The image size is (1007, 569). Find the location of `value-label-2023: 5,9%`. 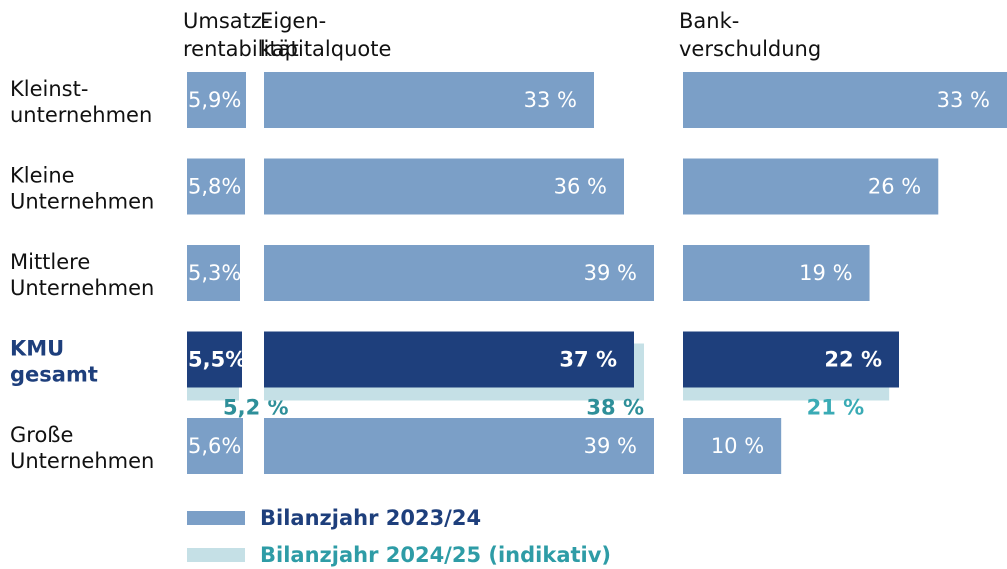

value-label-2023: 5,9% is located at coordinates (214, 100).